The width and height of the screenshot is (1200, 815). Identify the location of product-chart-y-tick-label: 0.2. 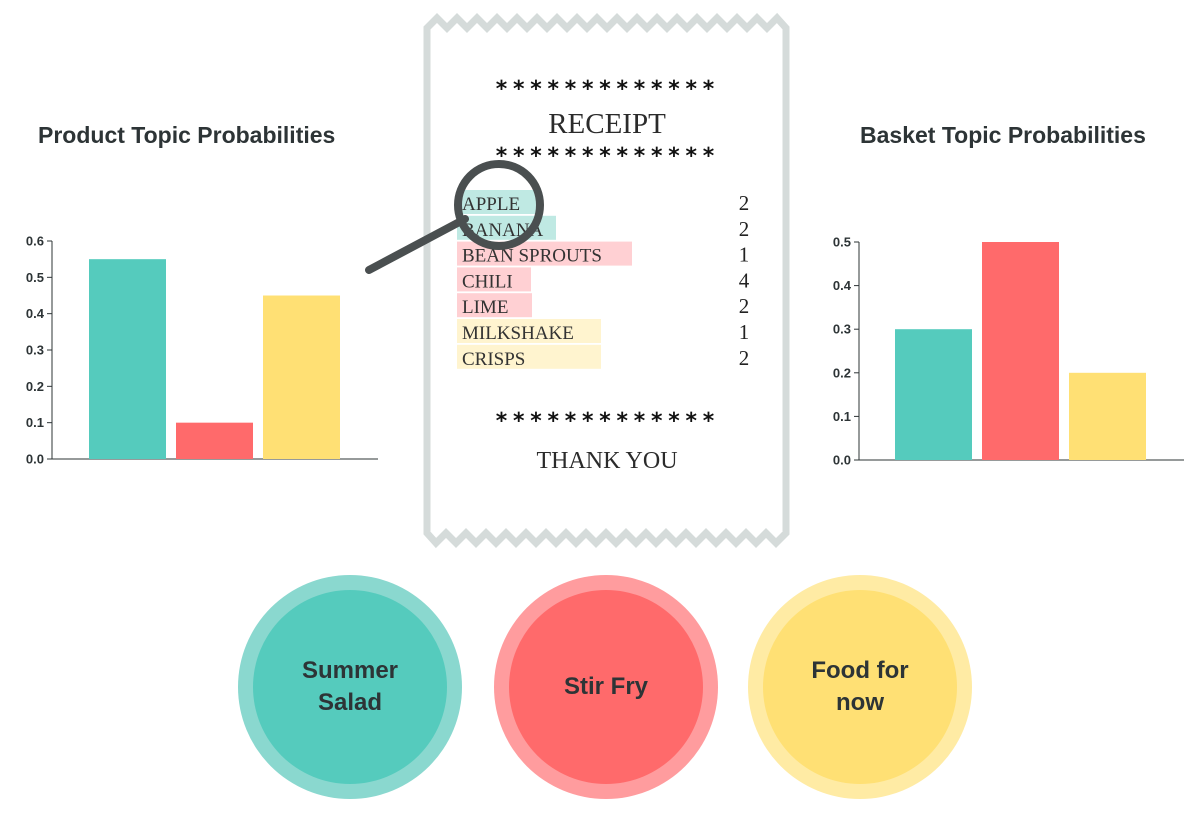
(35, 386).